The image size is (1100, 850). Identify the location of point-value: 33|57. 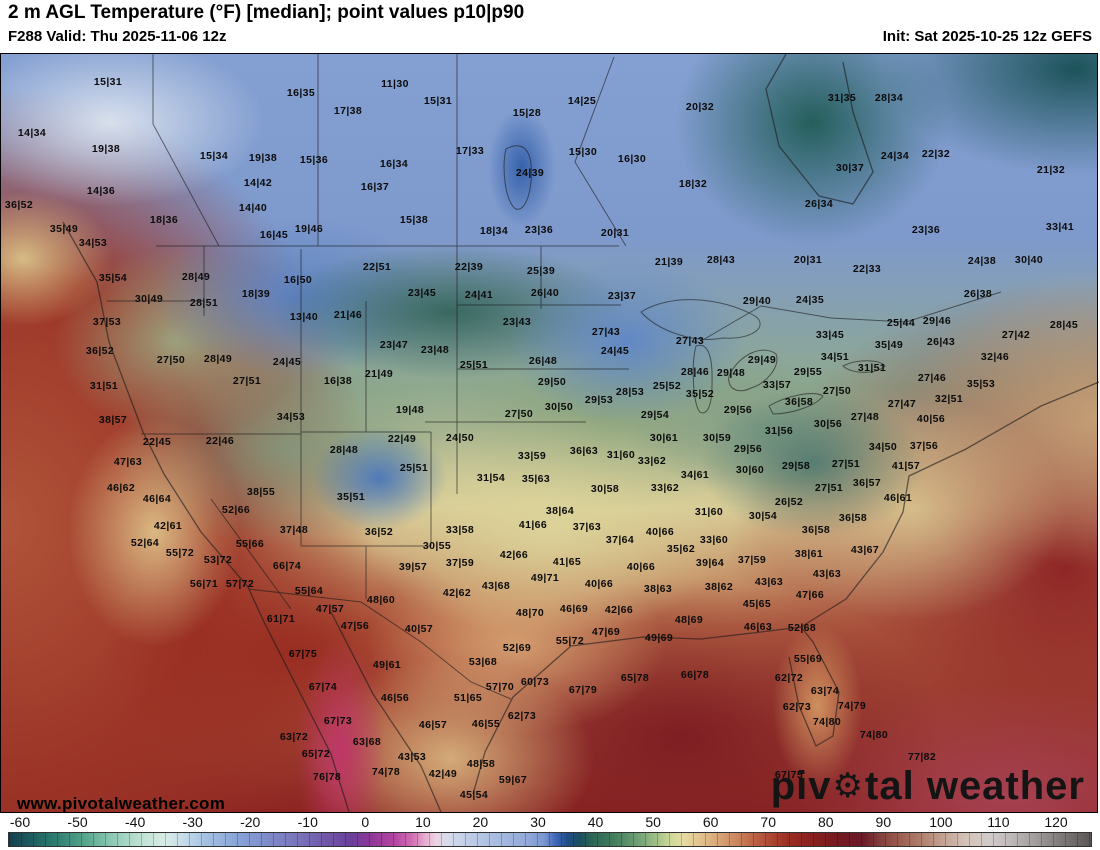
(777, 385).